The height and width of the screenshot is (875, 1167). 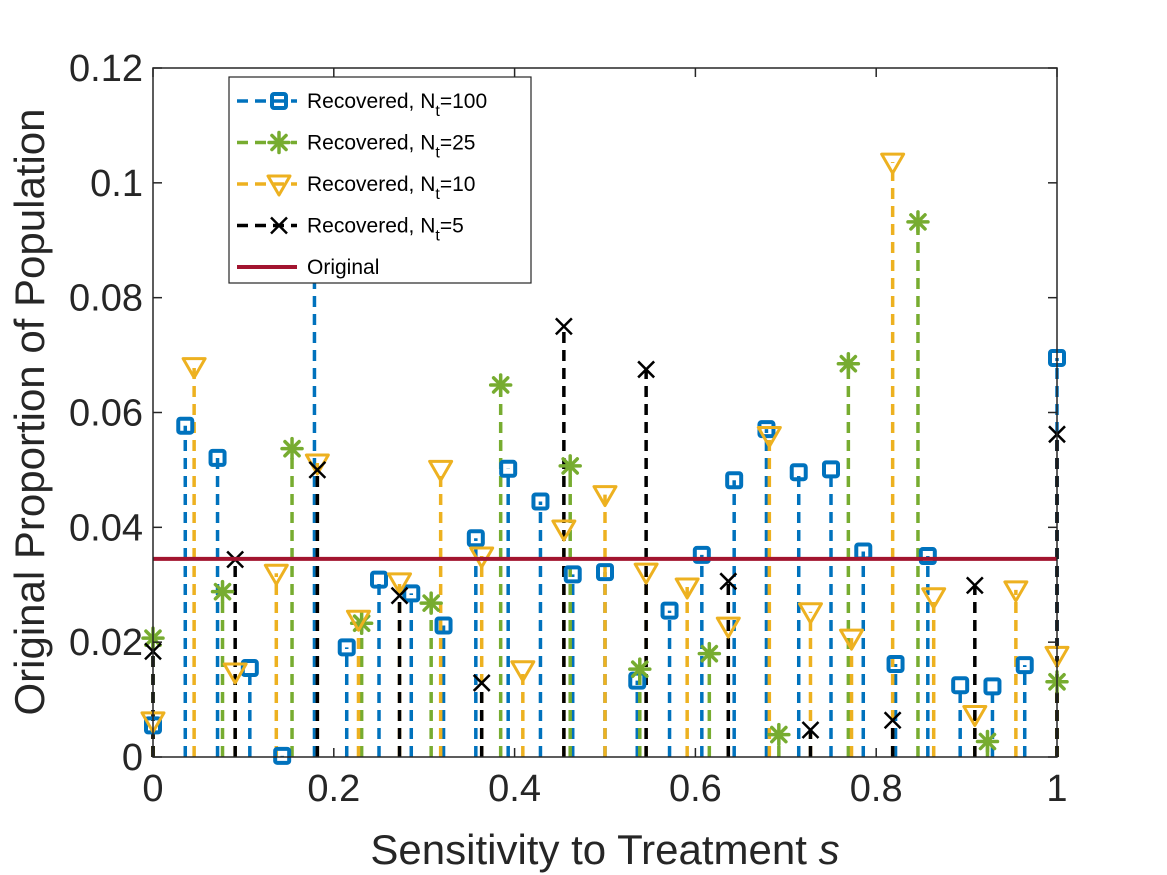 I want to click on legend-marker-asterisk, so click(x=279, y=142).